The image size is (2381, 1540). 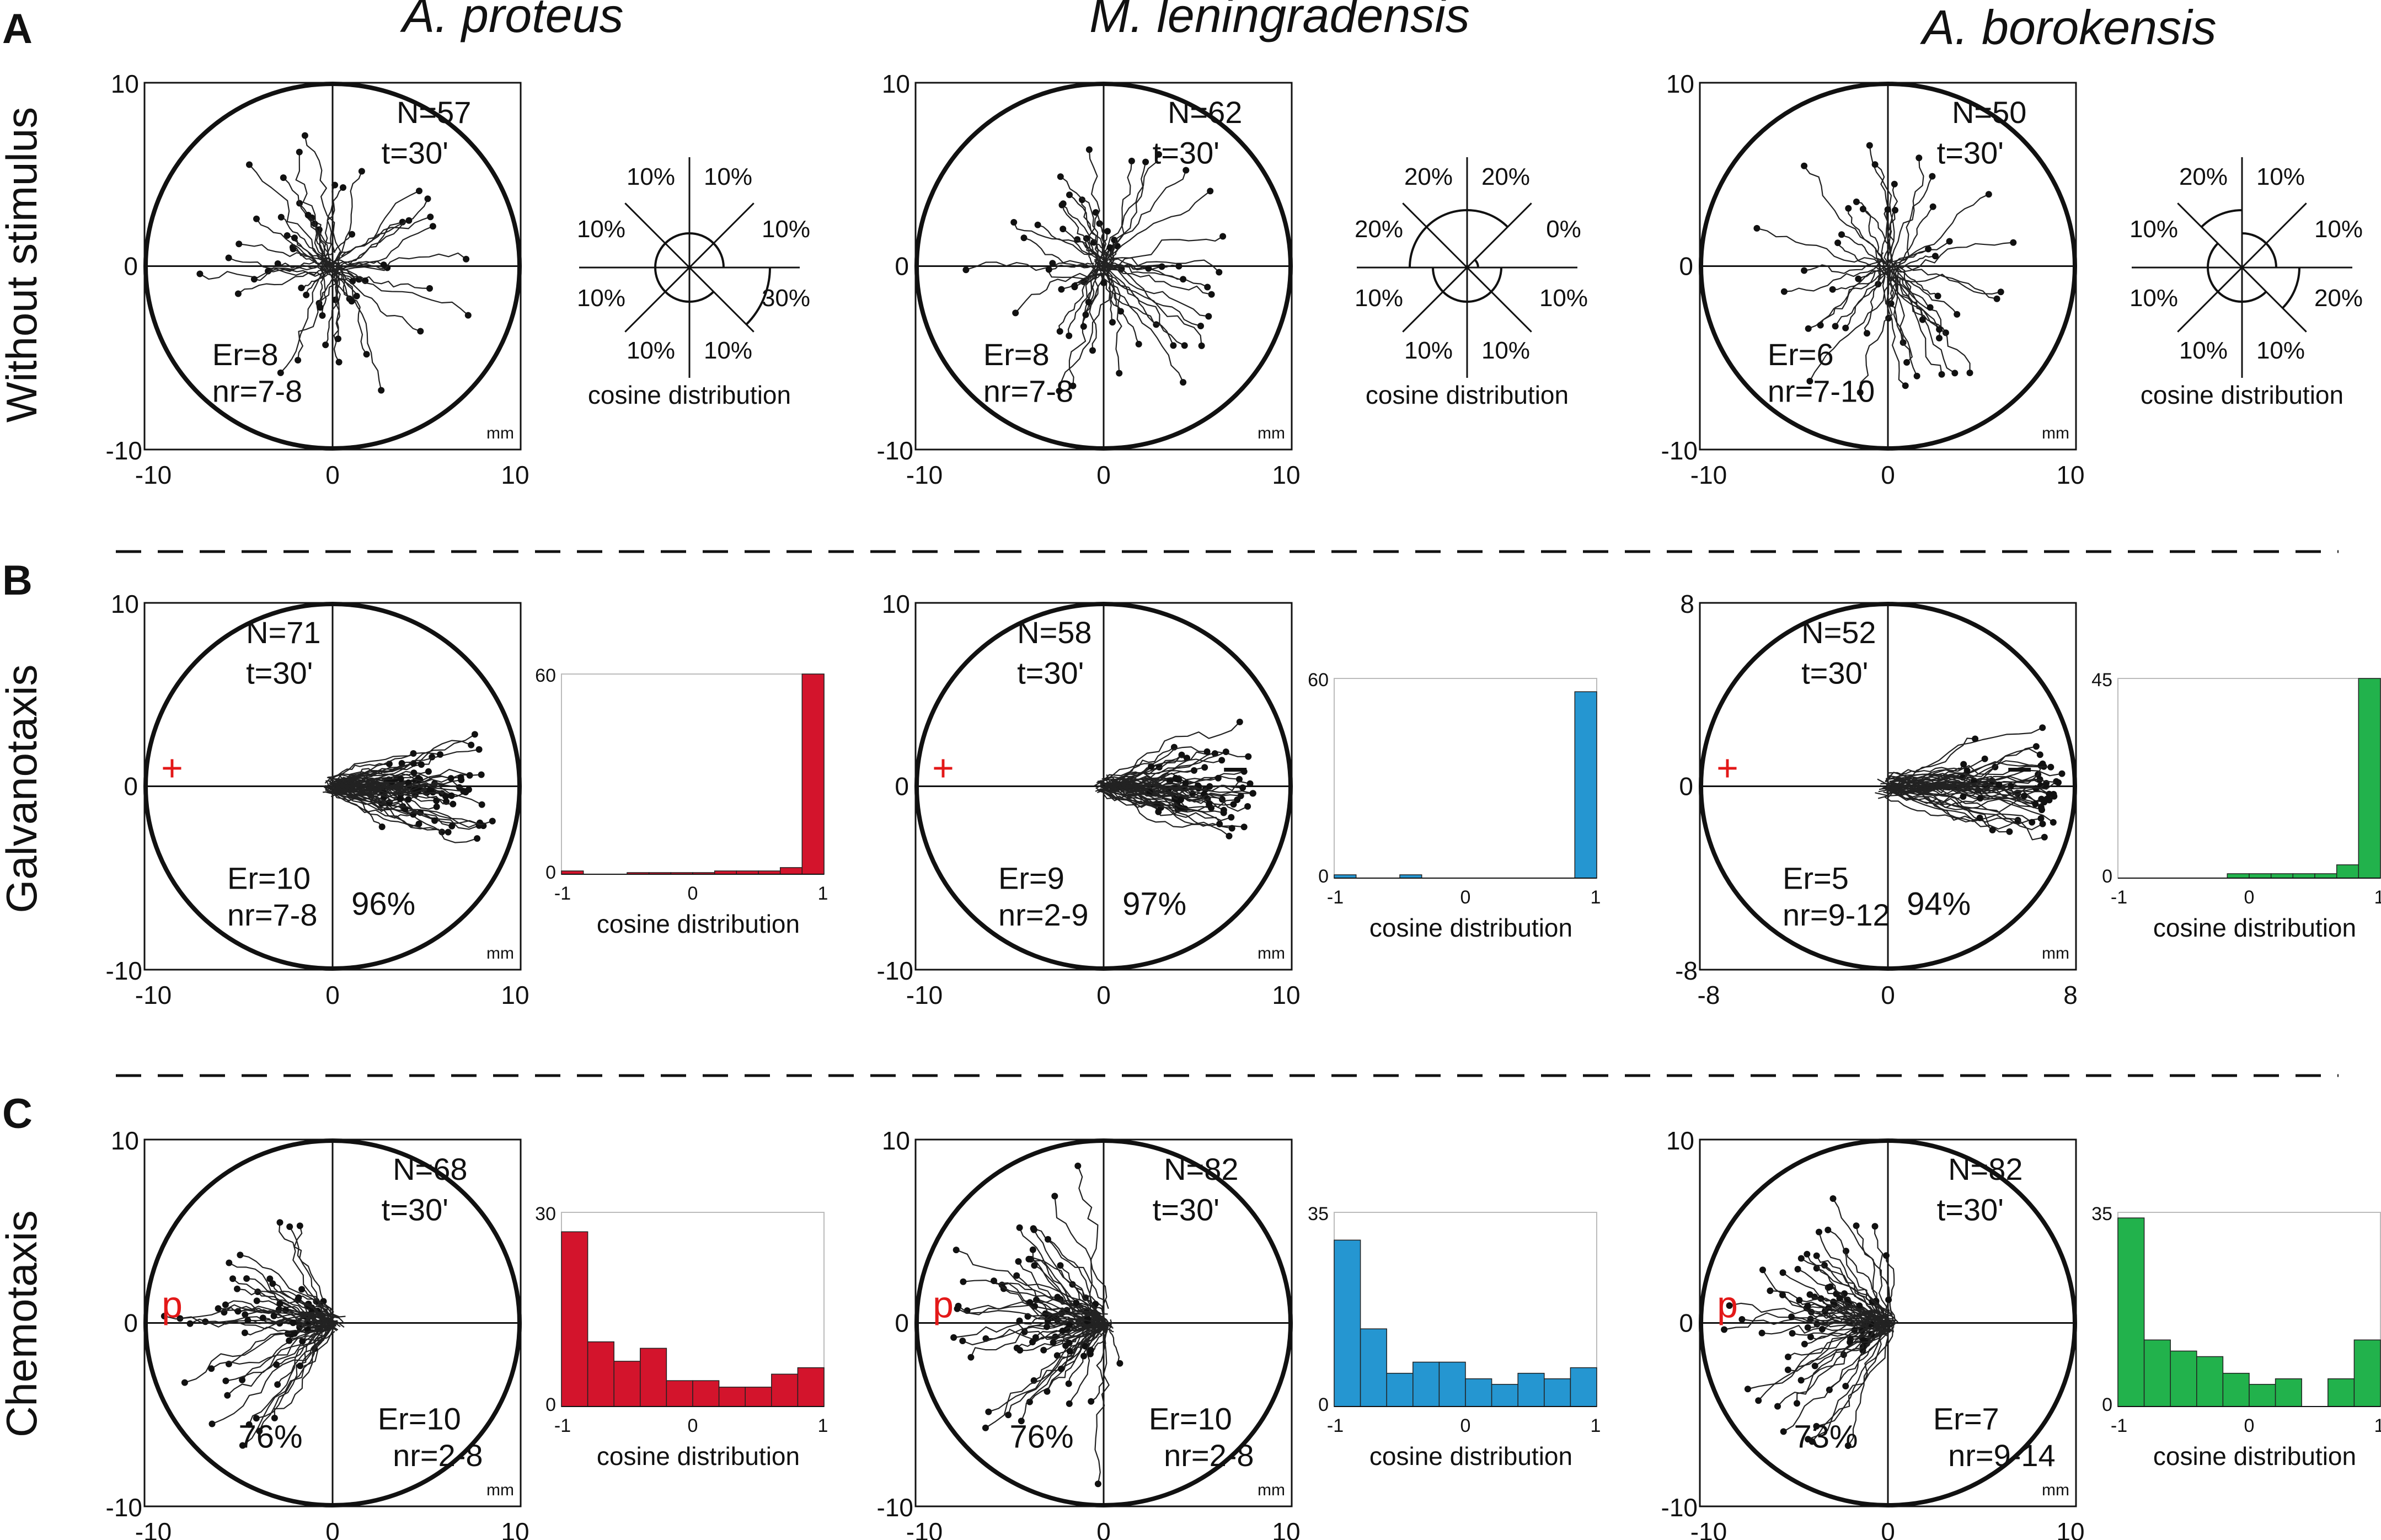 I want to click on nr-label: nr=7-10, so click(x=1821, y=391).